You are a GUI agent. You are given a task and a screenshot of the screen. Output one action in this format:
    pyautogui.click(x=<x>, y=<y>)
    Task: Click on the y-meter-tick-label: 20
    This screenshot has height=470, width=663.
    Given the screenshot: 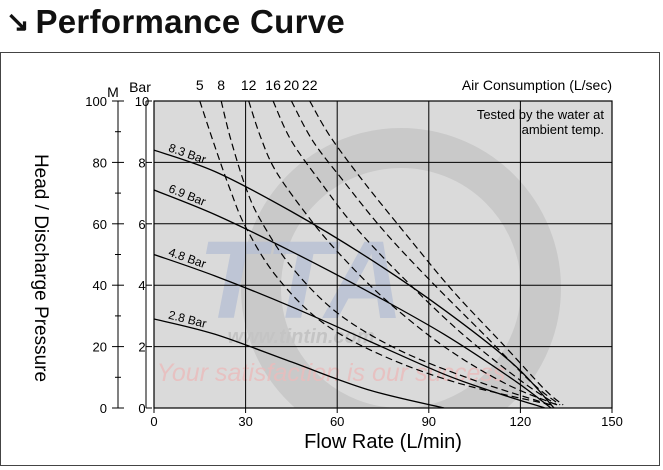 What is the action you would take?
    pyautogui.click(x=100, y=347)
    